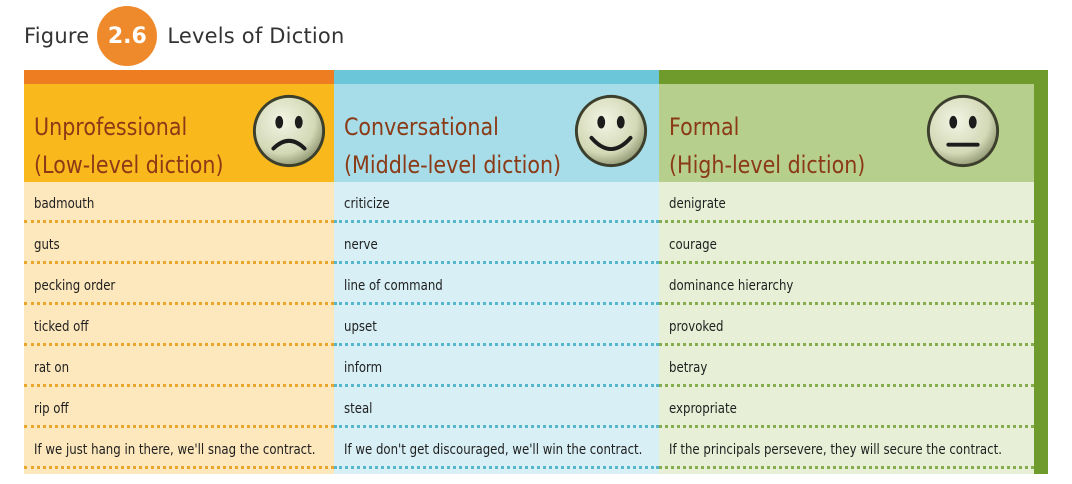 Image resolution: width=1072 pixels, height=484 pixels. What do you see at coordinates (767, 165) in the screenshot?
I see `column-title-line2: (High-level diction)` at bounding box center [767, 165].